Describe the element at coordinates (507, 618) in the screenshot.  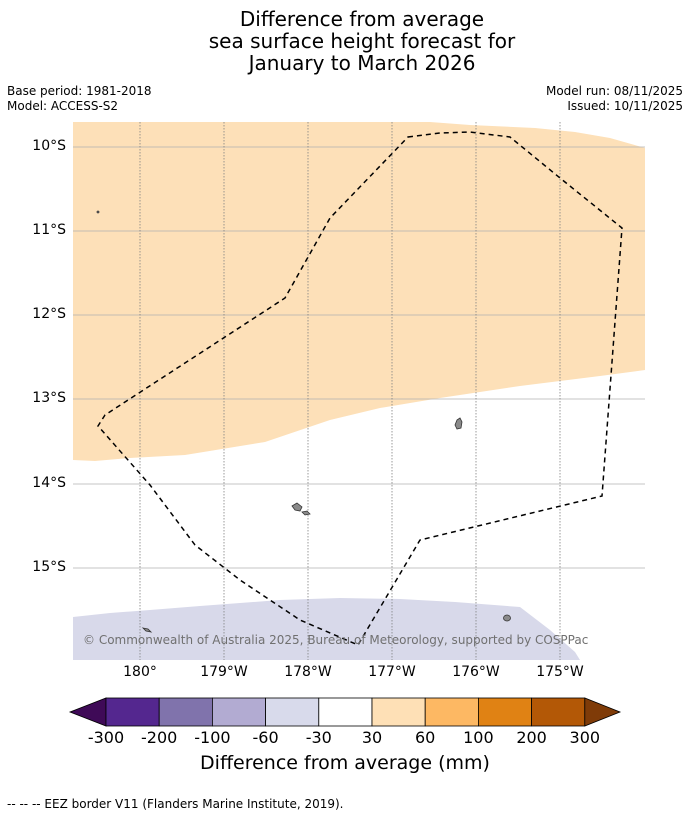
I see `island-east` at that location.